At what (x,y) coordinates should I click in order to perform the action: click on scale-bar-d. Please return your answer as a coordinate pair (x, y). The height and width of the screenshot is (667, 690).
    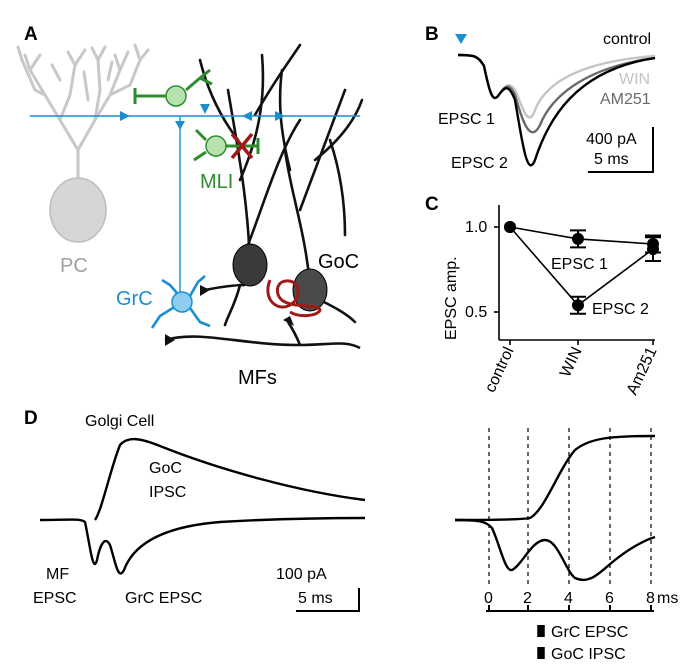
    Looking at the image, I should click on (328, 600).